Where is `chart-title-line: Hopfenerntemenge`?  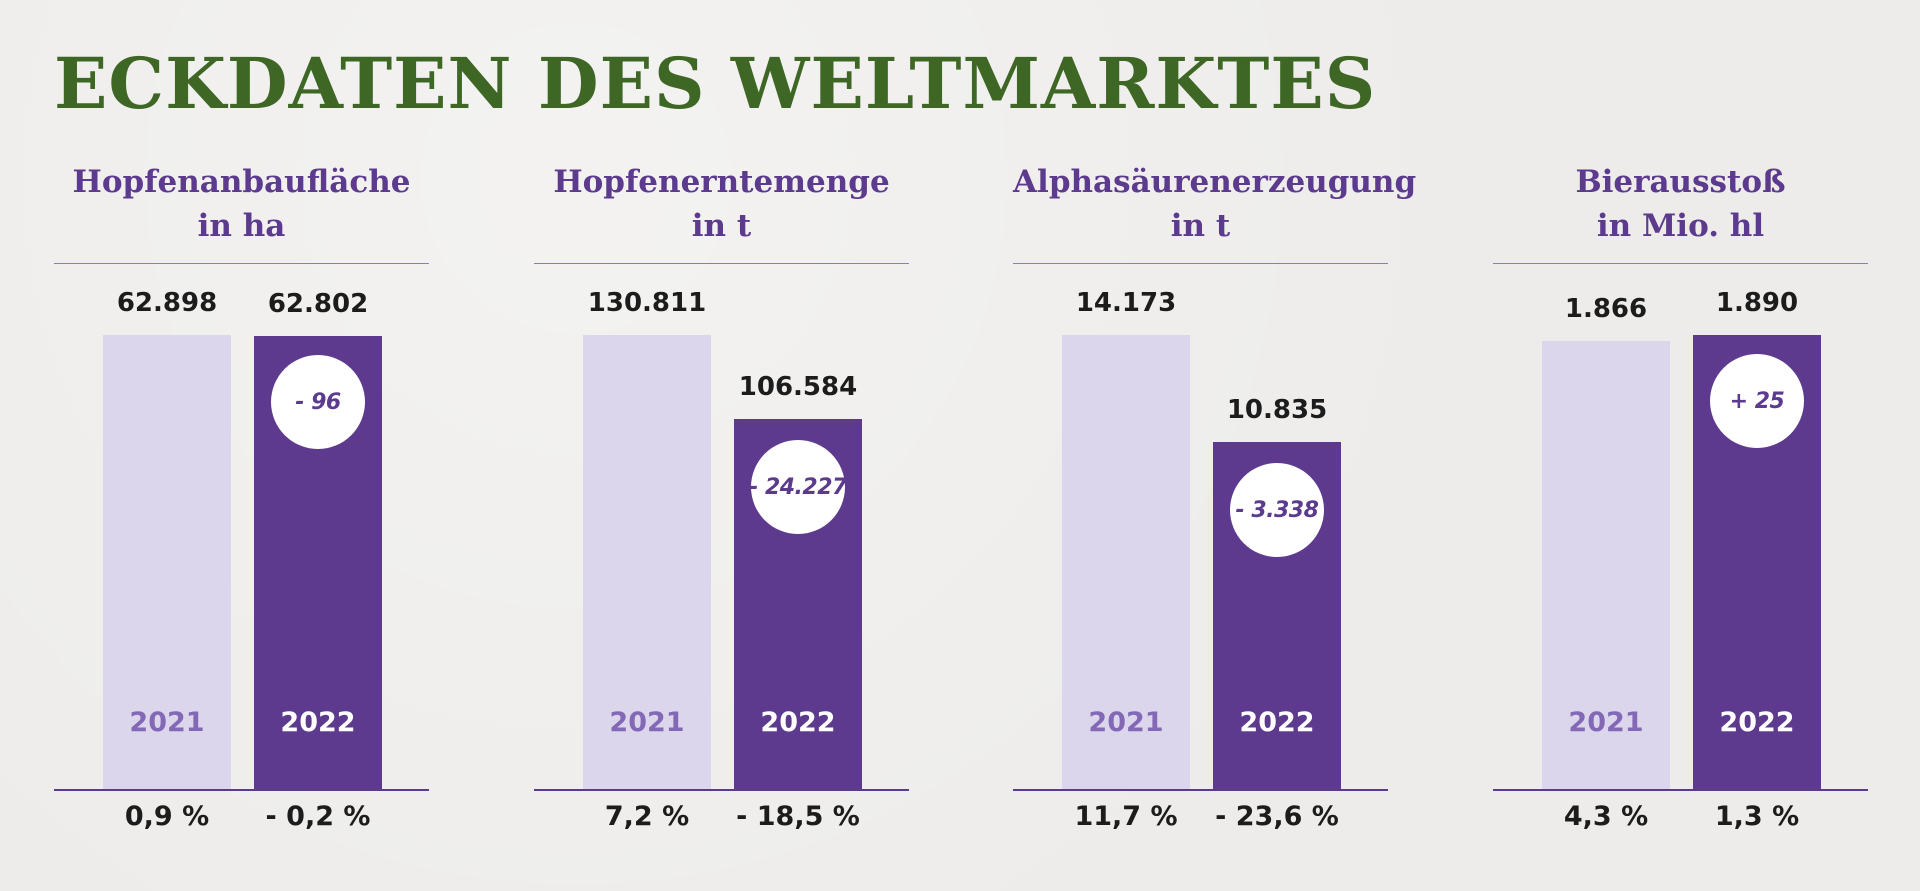 chart-title-line: Hopfenerntemenge is located at coordinates (721, 182).